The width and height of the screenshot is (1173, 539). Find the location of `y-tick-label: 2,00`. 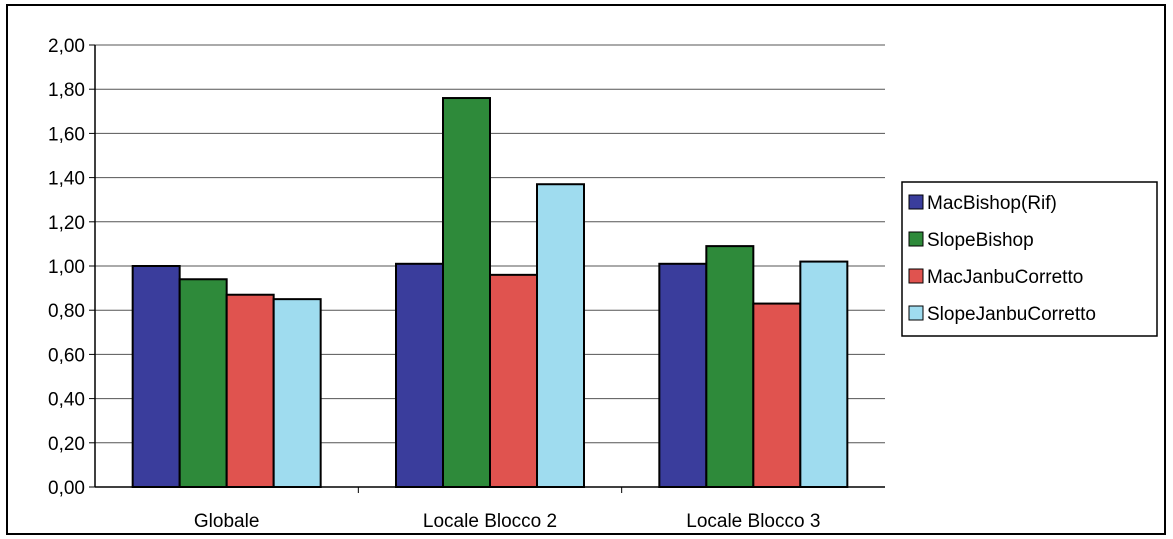

y-tick-label: 2,00 is located at coordinates (66, 46).